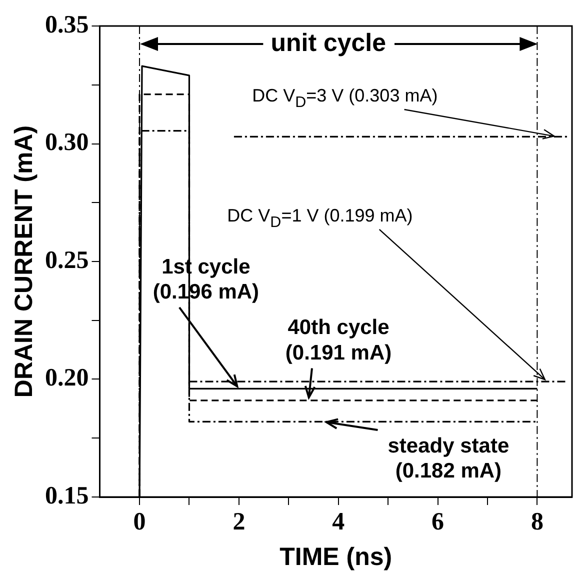 The image size is (584, 583). What do you see at coordinates (139, 522) in the screenshot?
I see `x-tick-label: 0` at bounding box center [139, 522].